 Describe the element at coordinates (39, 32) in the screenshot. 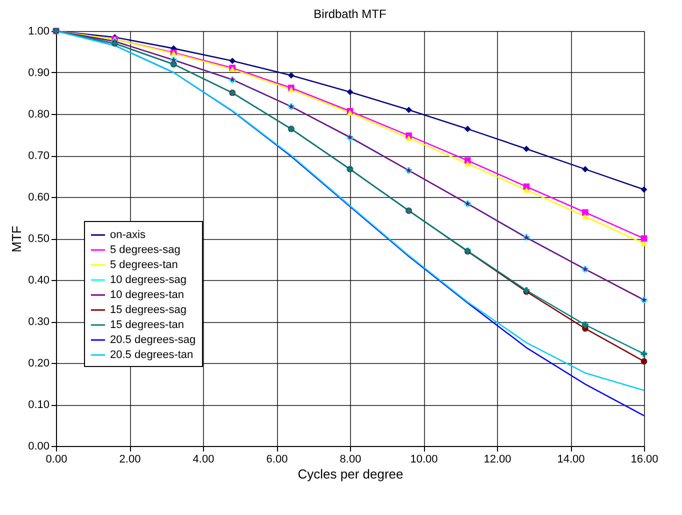

I see `y-tick-label: 1.00` at that location.